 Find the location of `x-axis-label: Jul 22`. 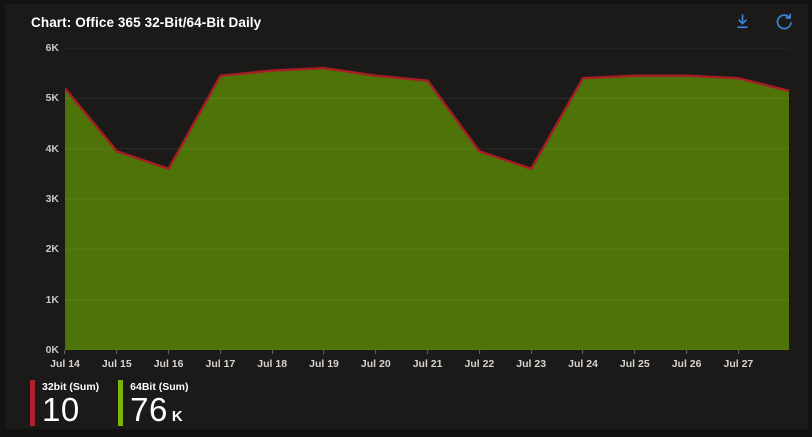

x-axis-label: Jul 22 is located at coordinates (479, 360).